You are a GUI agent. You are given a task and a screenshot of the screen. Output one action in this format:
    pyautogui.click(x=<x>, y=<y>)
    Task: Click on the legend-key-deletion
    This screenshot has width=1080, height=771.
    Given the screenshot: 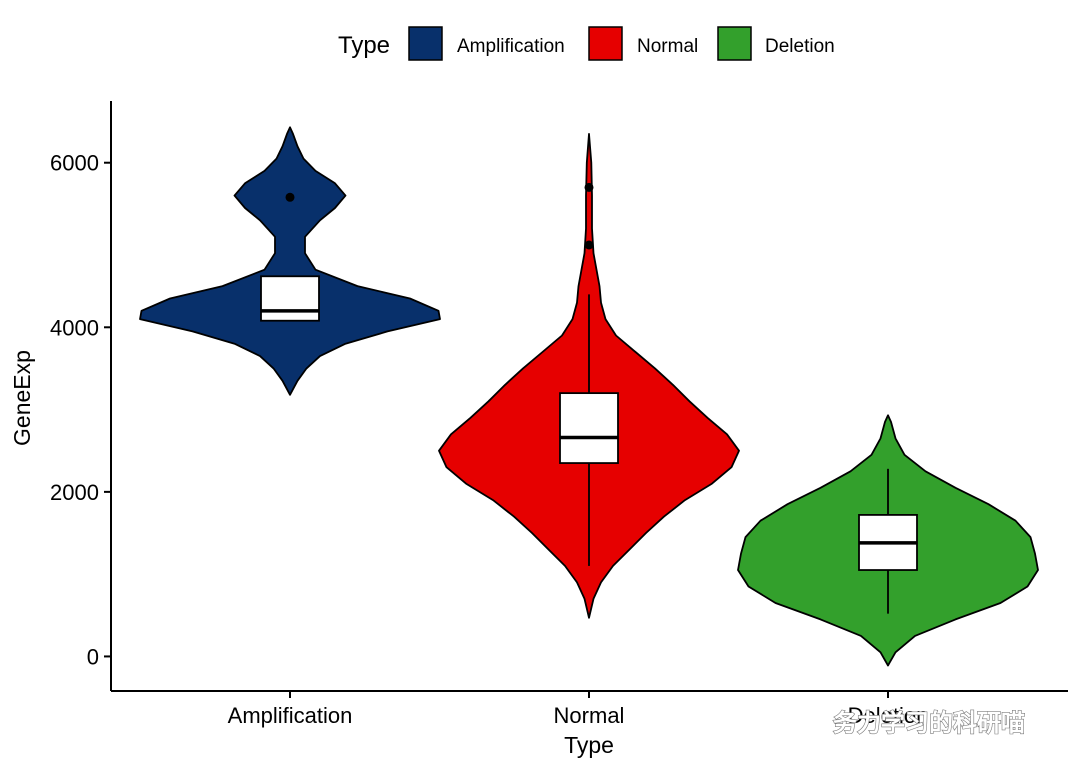 What is the action you would take?
    pyautogui.click(x=734, y=43)
    